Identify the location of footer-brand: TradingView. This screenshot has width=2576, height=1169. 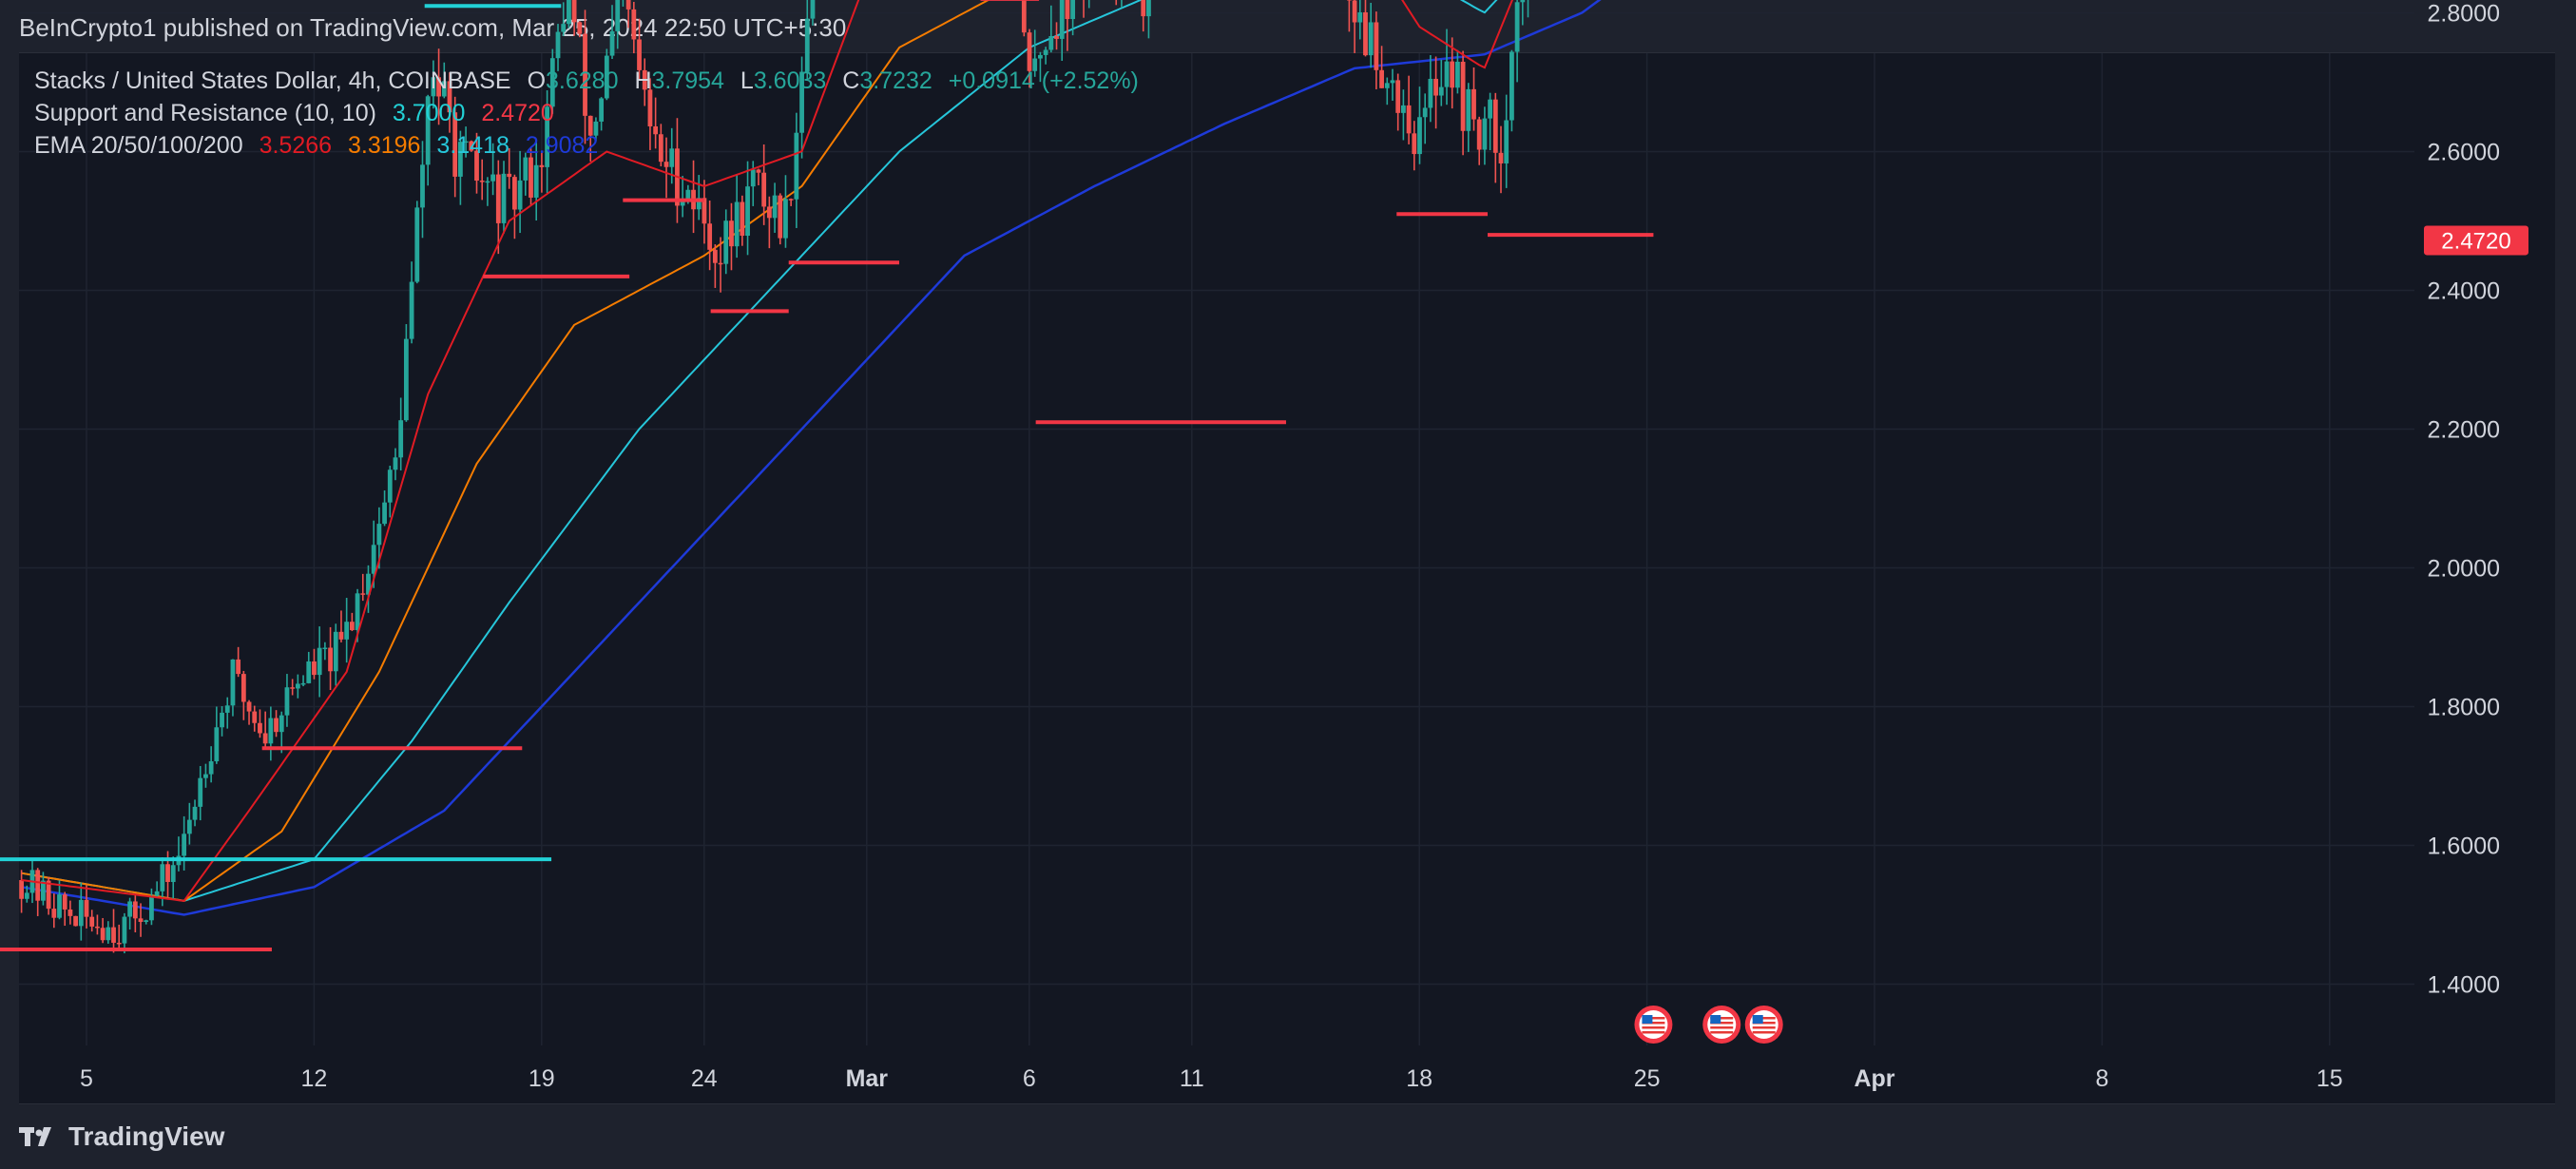
(121, 1136).